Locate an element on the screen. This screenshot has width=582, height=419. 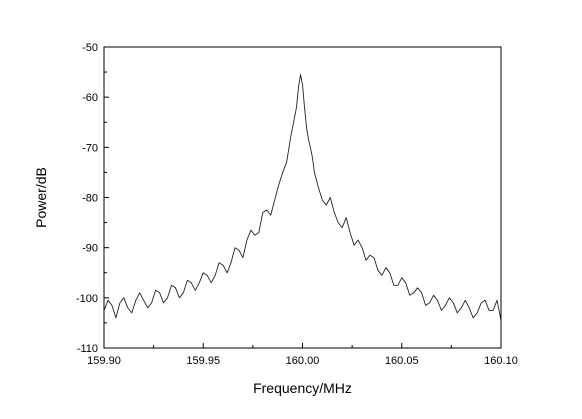
y-tick-label: -60 is located at coordinates (90, 98).